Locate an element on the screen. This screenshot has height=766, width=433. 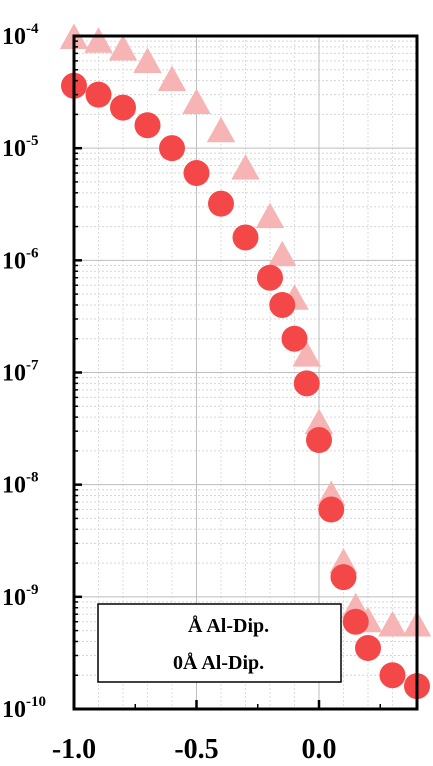
x-tick-label: 0.0 is located at coordinates (319, 749).